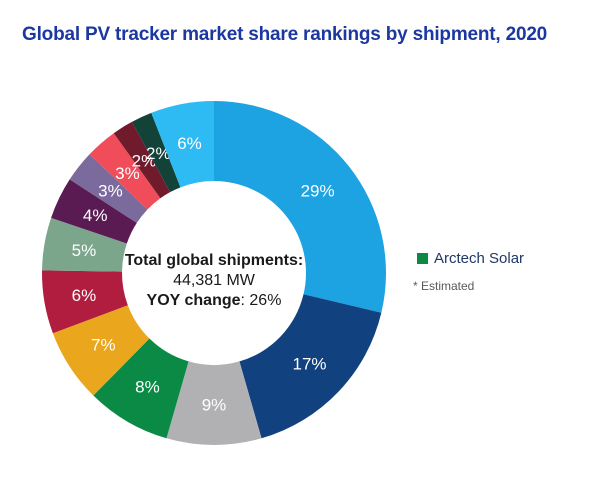 This screenshot has width=600, height=488. Describe the element at coordinates (193, 300) in the screenshot. I see `yoy-change-label: YOY change` at that location.